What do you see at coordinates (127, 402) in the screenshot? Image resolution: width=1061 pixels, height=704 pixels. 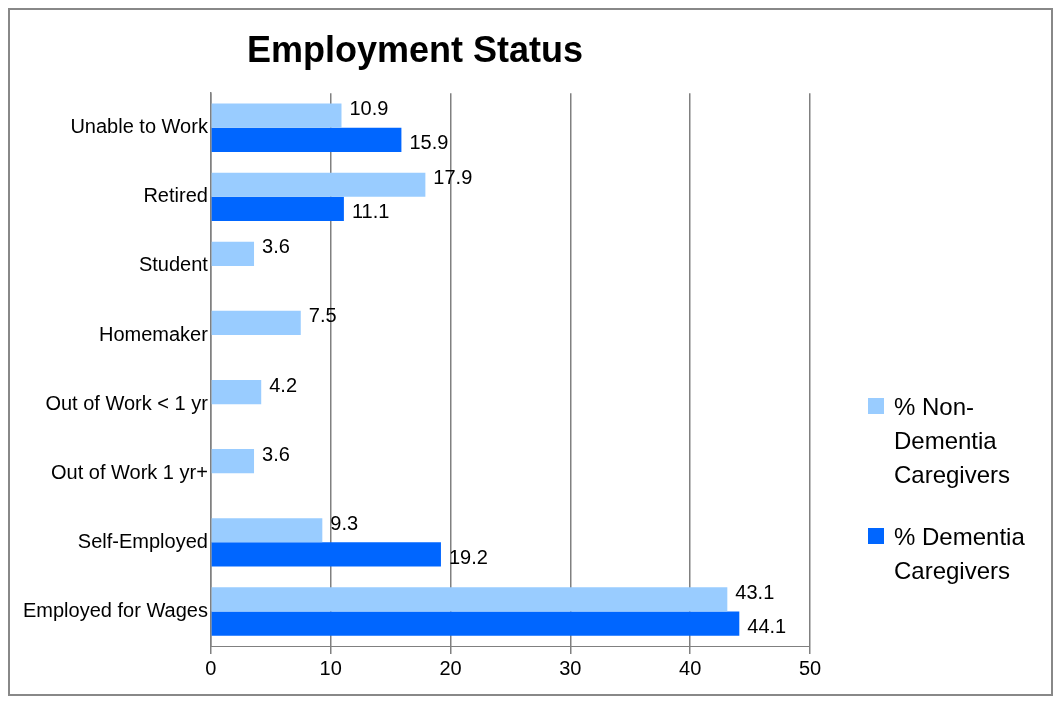 I see `y-tick-label: Out of Work < 1 yr` at bounding box center [127, 402].